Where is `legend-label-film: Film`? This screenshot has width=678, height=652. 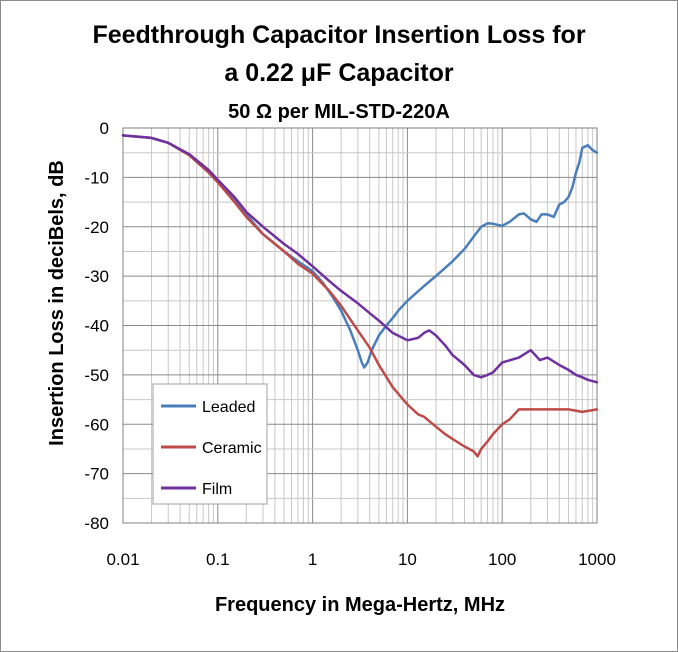 legend-label-film: Film is located at coordinates (217, 489).